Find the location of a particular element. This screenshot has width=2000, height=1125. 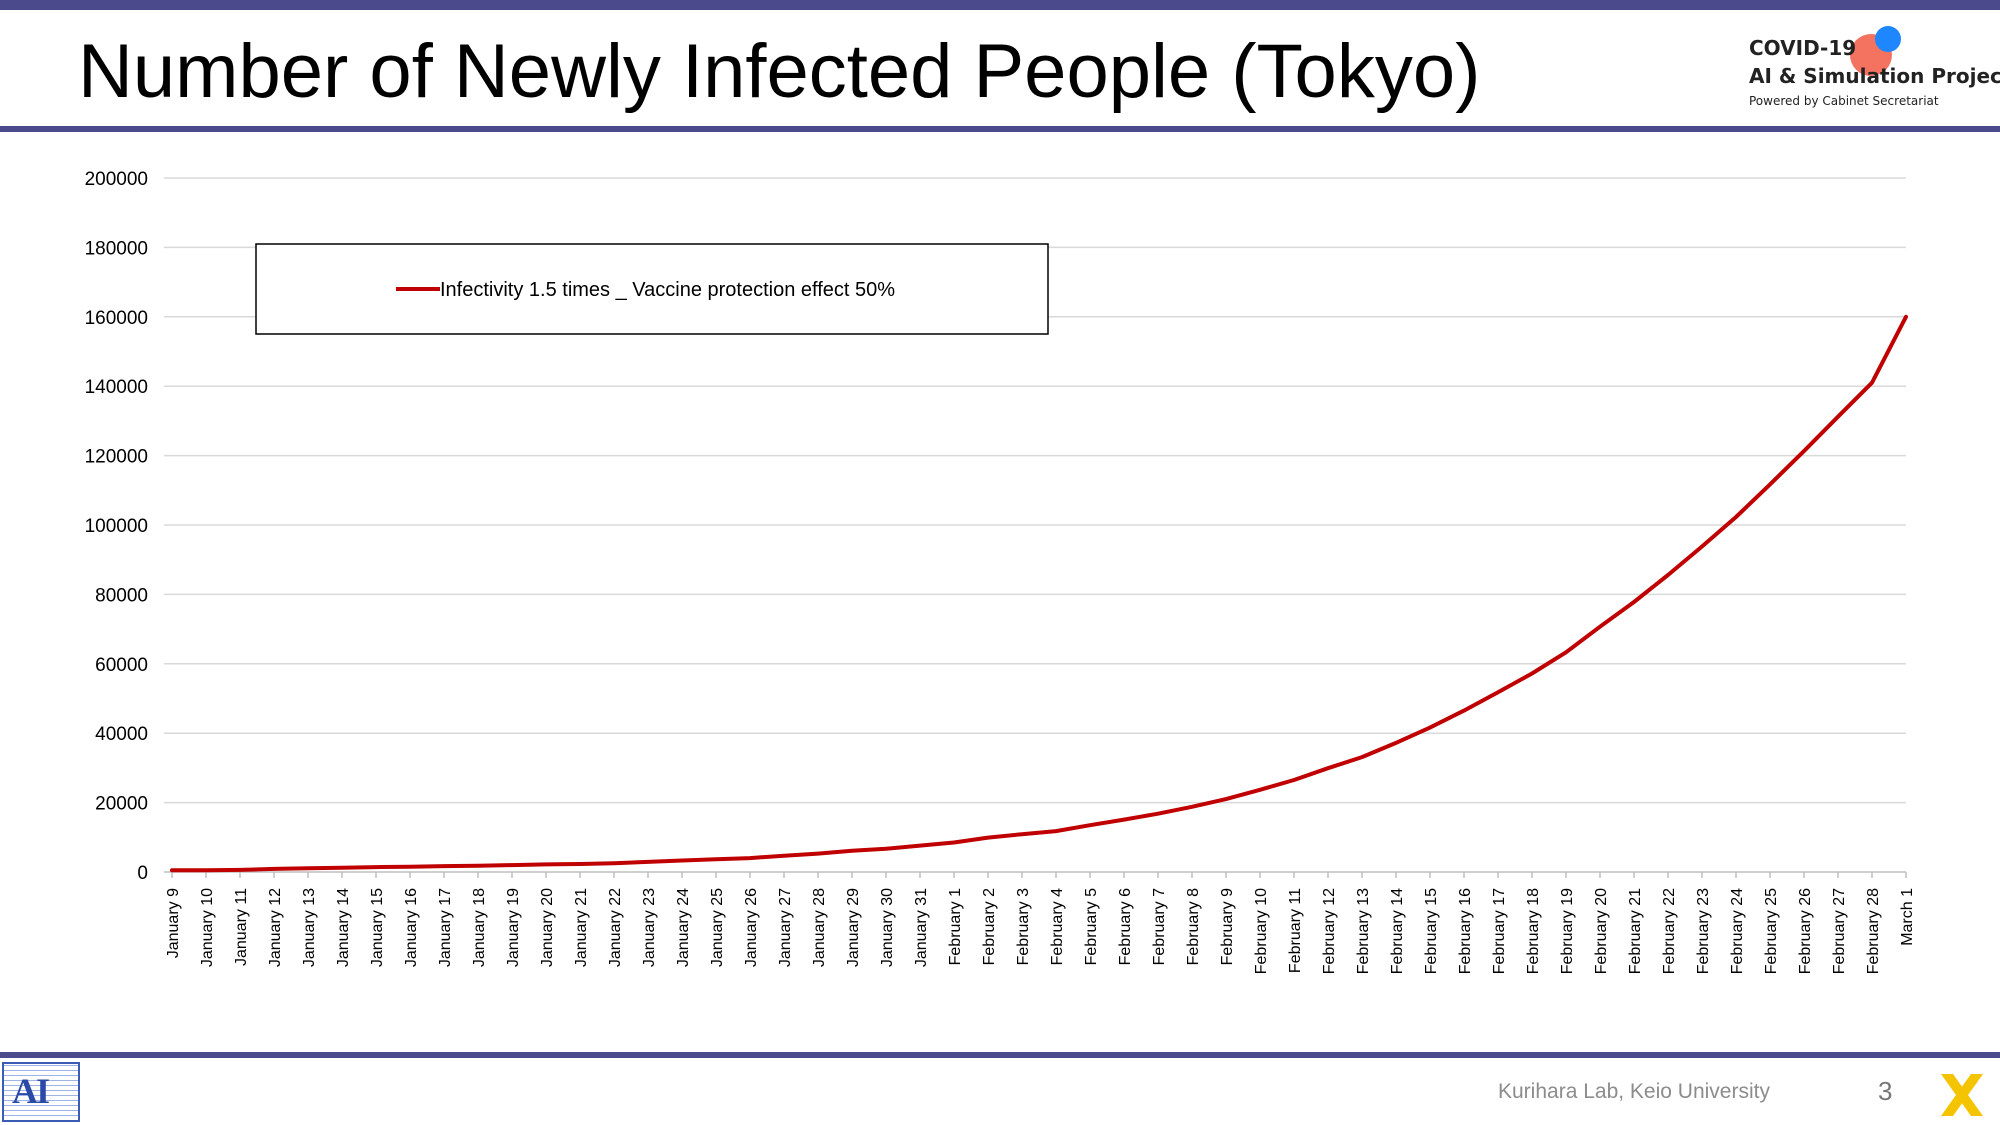

x-tick-label: January 28 is located at coordinates (819, 927).